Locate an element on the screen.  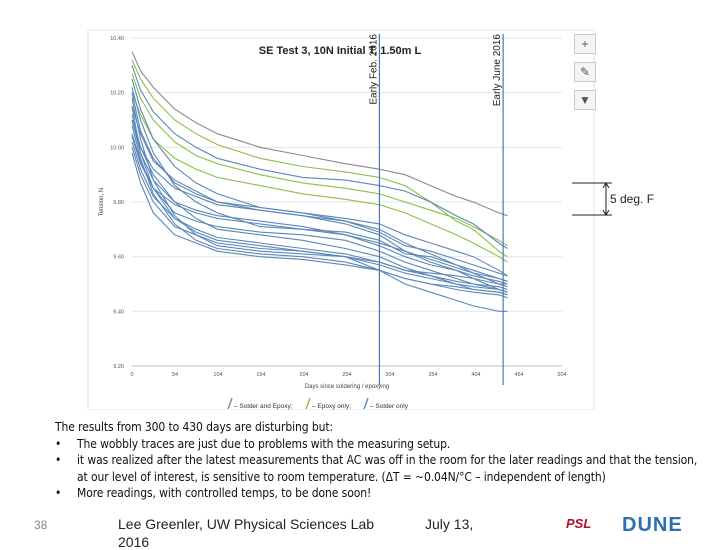
bracket-arrow-up is located at coordinates (606, 185).